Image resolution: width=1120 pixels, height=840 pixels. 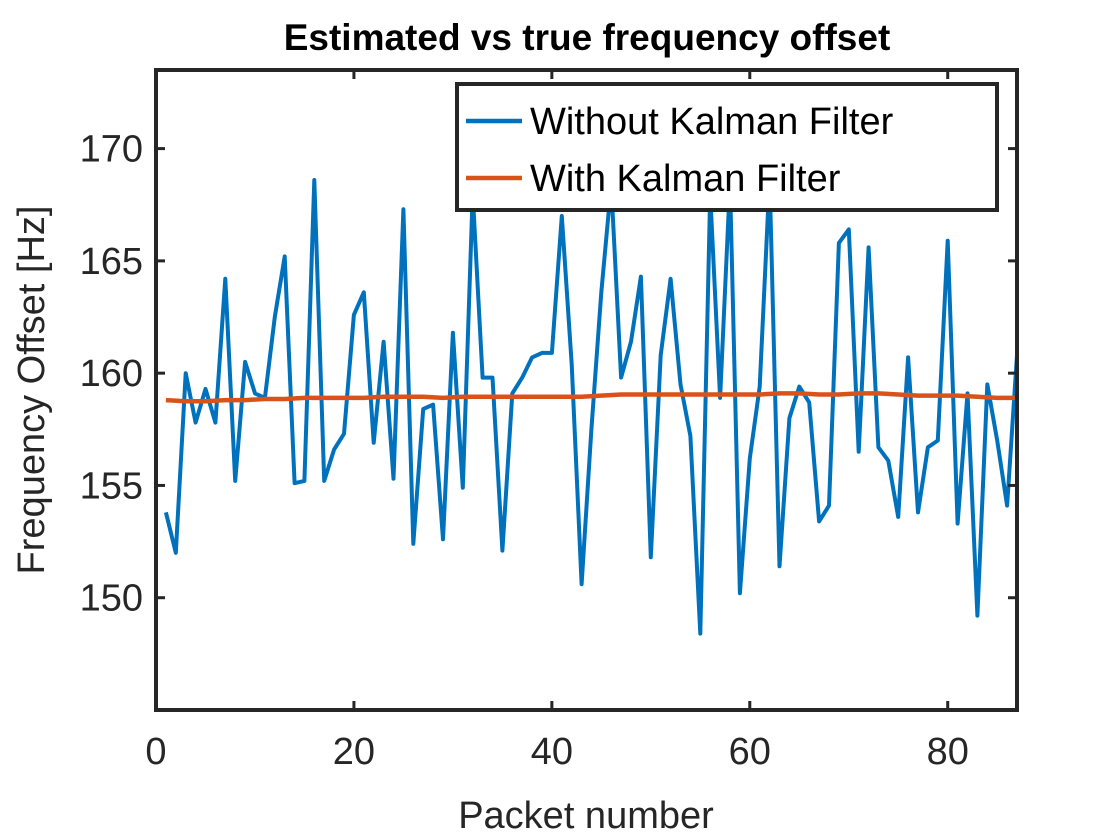 What do you see at coordinates (111, 262) in the screenshot?
I see `y-tick-label: 165` at bounding box center [111, 262].